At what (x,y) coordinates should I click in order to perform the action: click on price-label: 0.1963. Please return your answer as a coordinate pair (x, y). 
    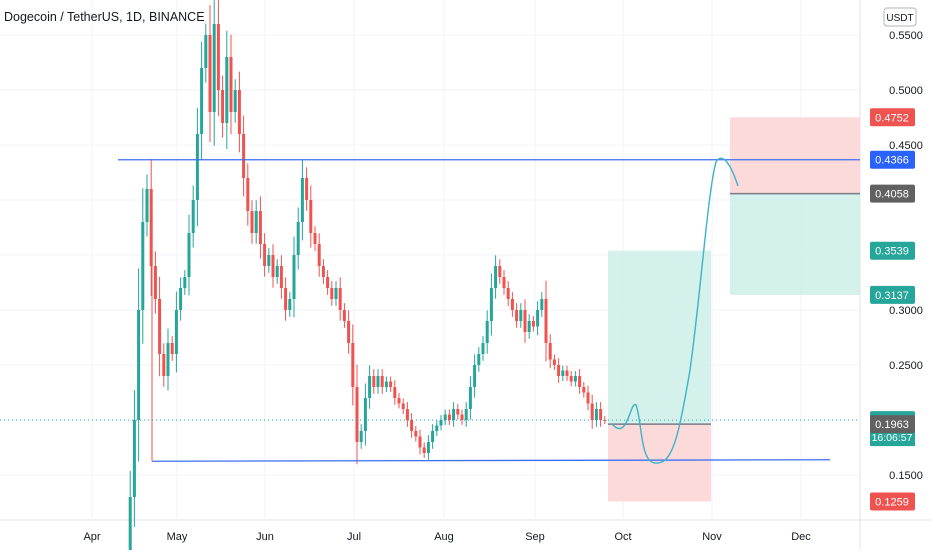
    Looking at the image, I should click on (892, 425).